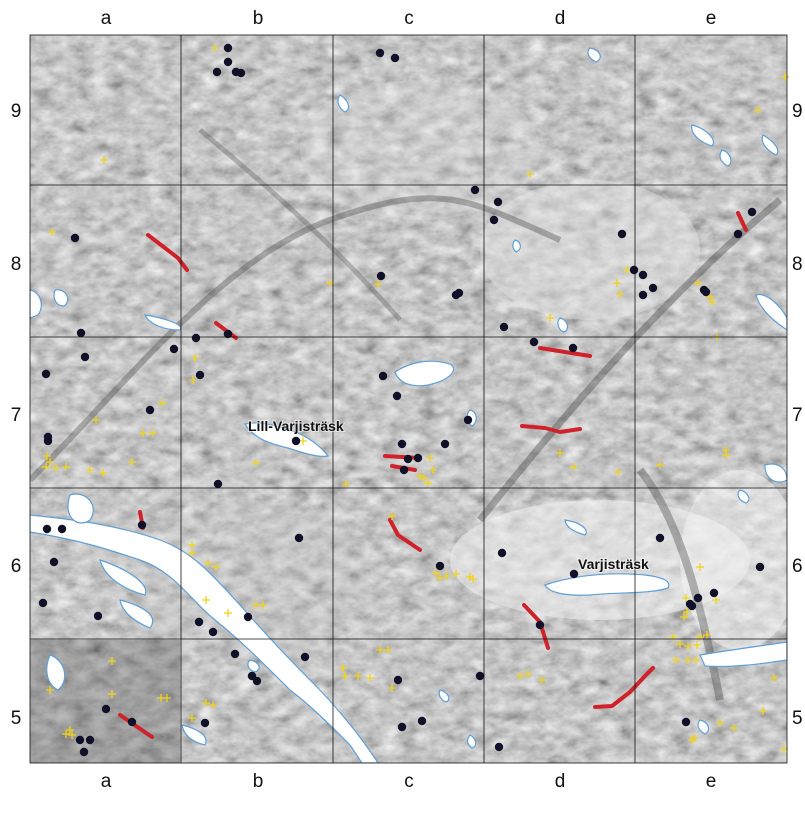  I want to click on column-labels-top: a b c d e, so click(409, 18).